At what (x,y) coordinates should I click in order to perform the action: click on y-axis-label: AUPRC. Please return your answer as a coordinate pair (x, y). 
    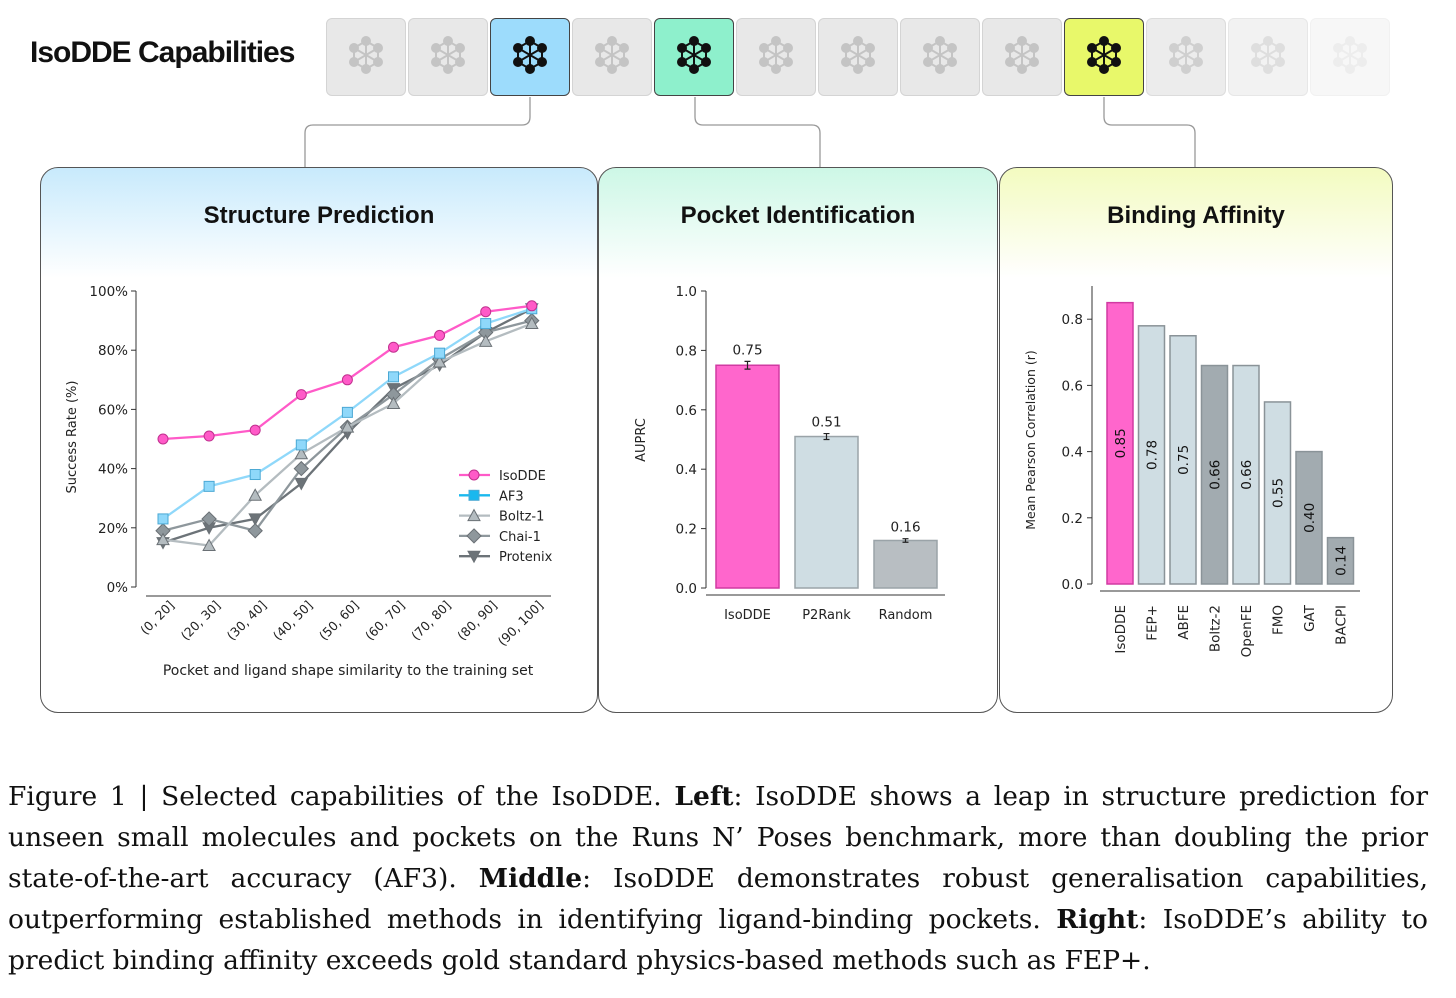
    Looking at the image, I should click on (641, 440).